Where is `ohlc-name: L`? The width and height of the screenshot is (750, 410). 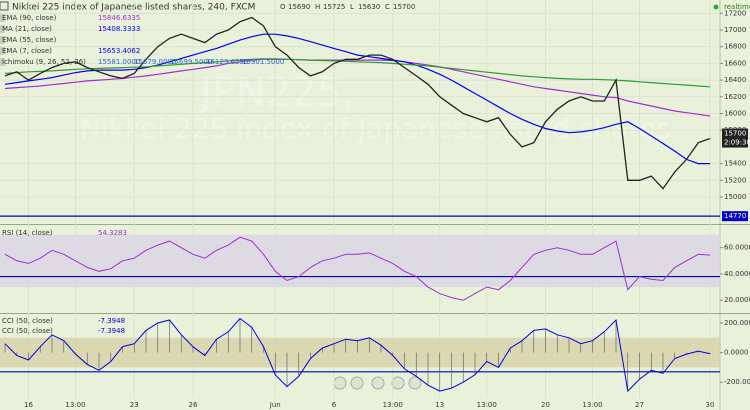 ohlc-name: L is located at coordinates (352, 7).